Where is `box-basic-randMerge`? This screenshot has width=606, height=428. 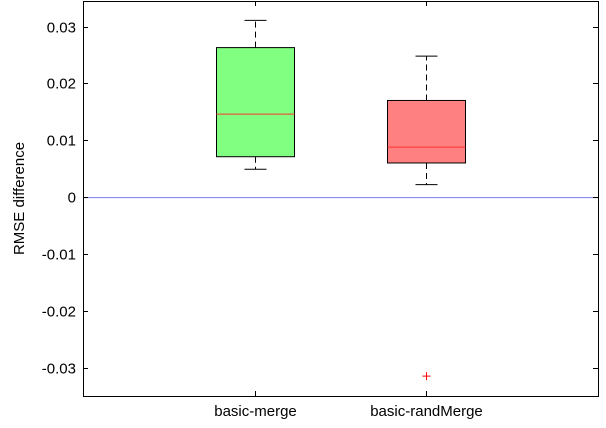
box-basic-randMerge is located at coordinates (426, 218).